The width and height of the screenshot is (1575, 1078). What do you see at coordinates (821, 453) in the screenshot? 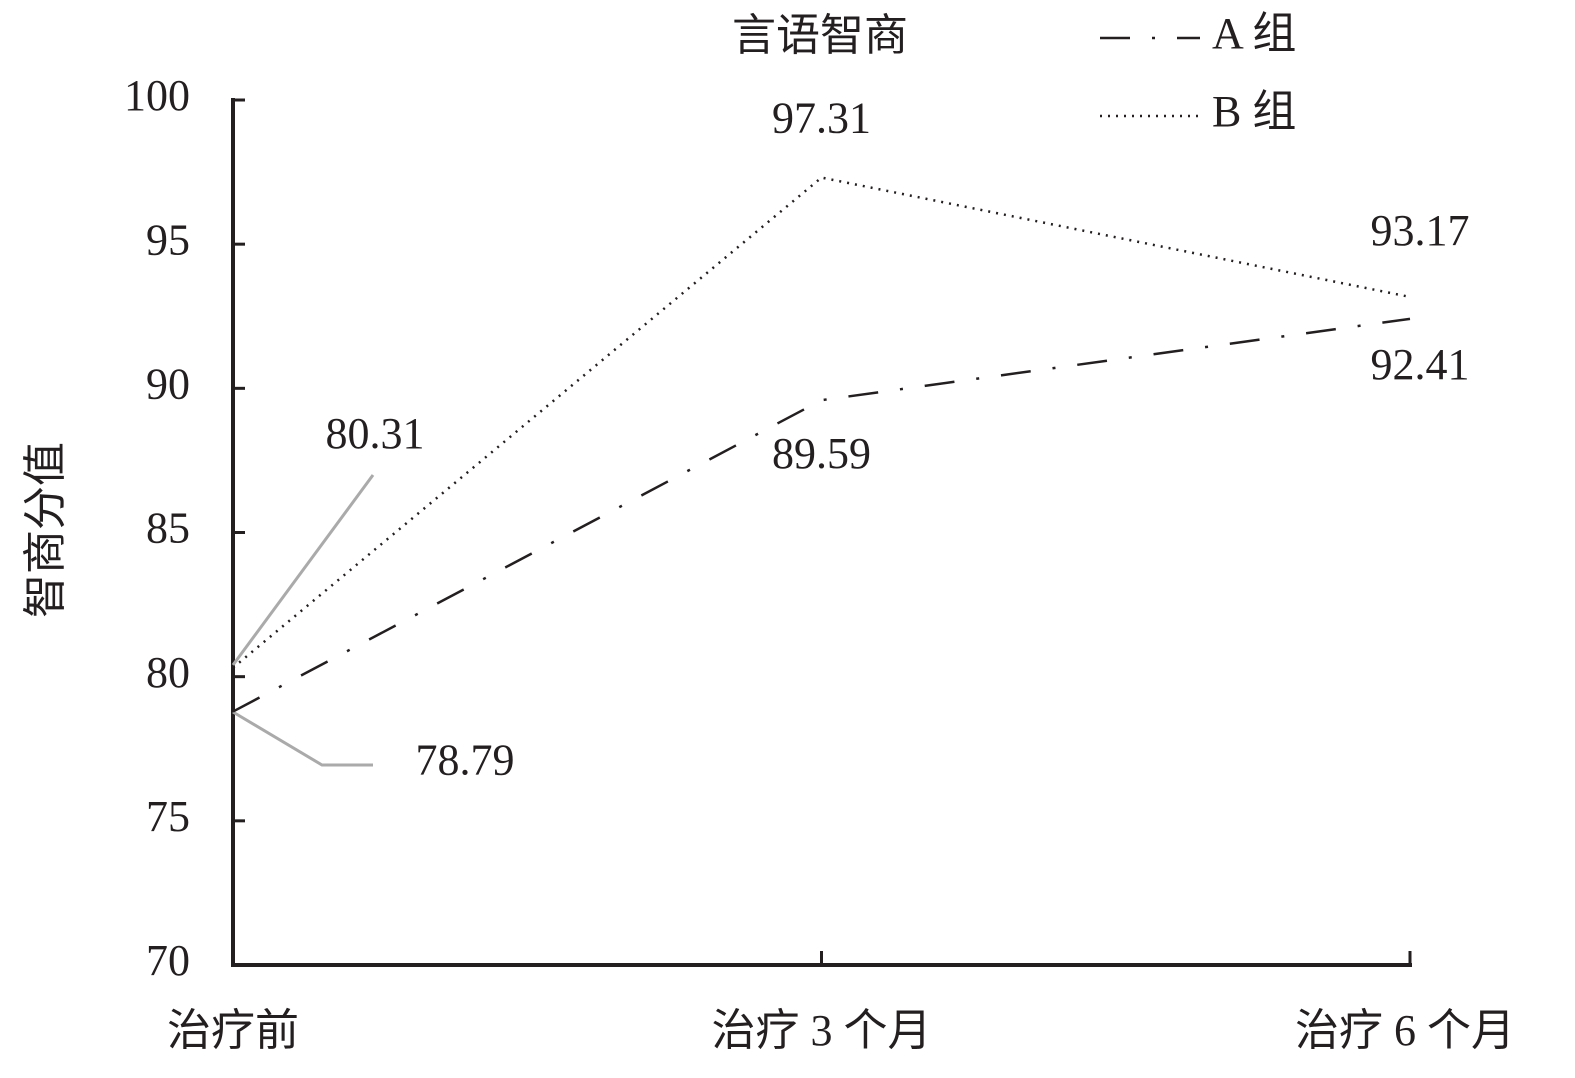
I see `data-label: 89.59` at bounding box center [821, 453].